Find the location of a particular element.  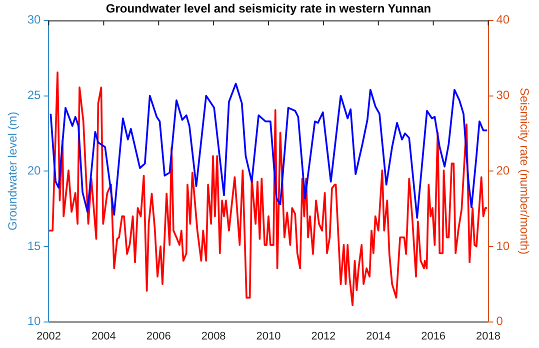

y-tick-label: 25 is located at coordinates (34, 95).